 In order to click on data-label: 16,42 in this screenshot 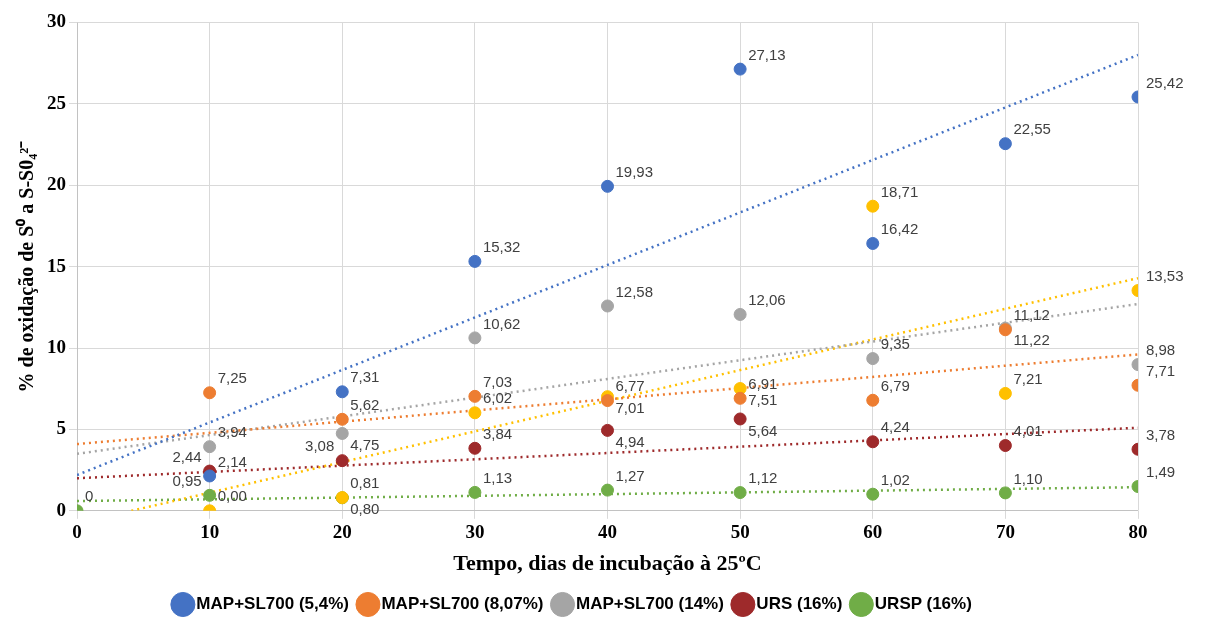, I will do `click(899, 229)`.